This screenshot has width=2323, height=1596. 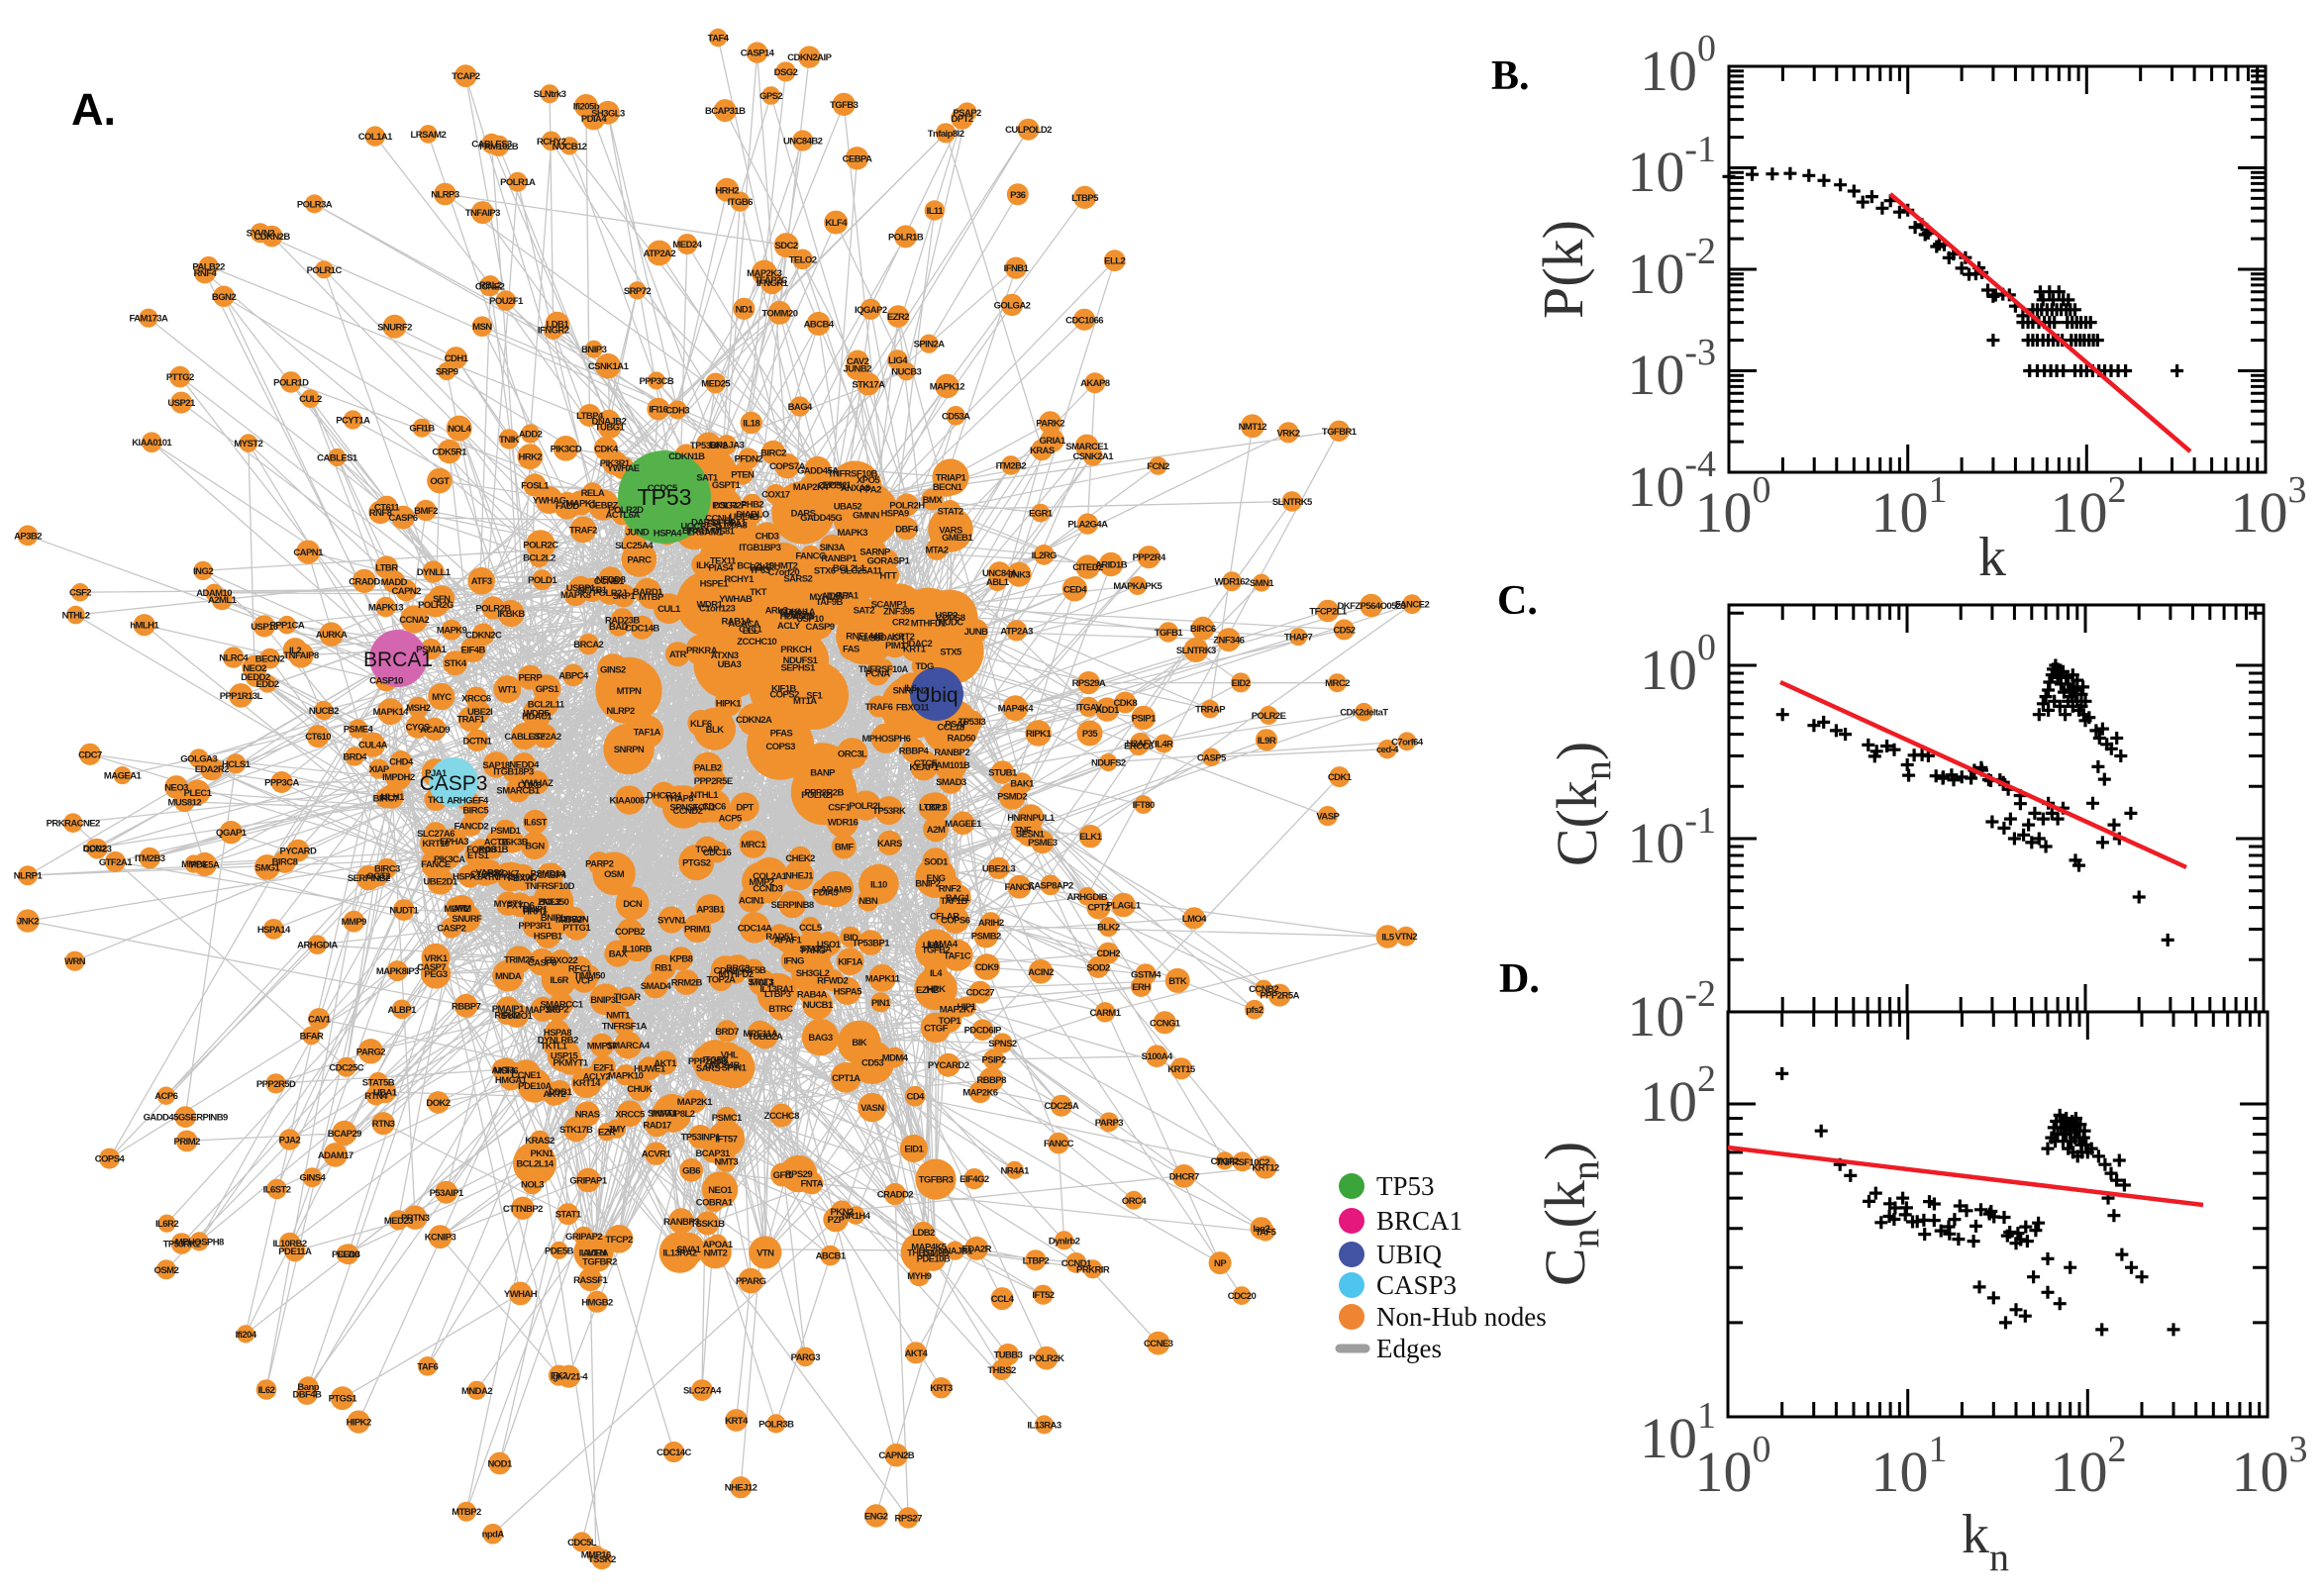 What do you see at coordinates (1003, 772) in the screenshot?
I see `svg-text: STUB1` at bounding box center [1003, 772].